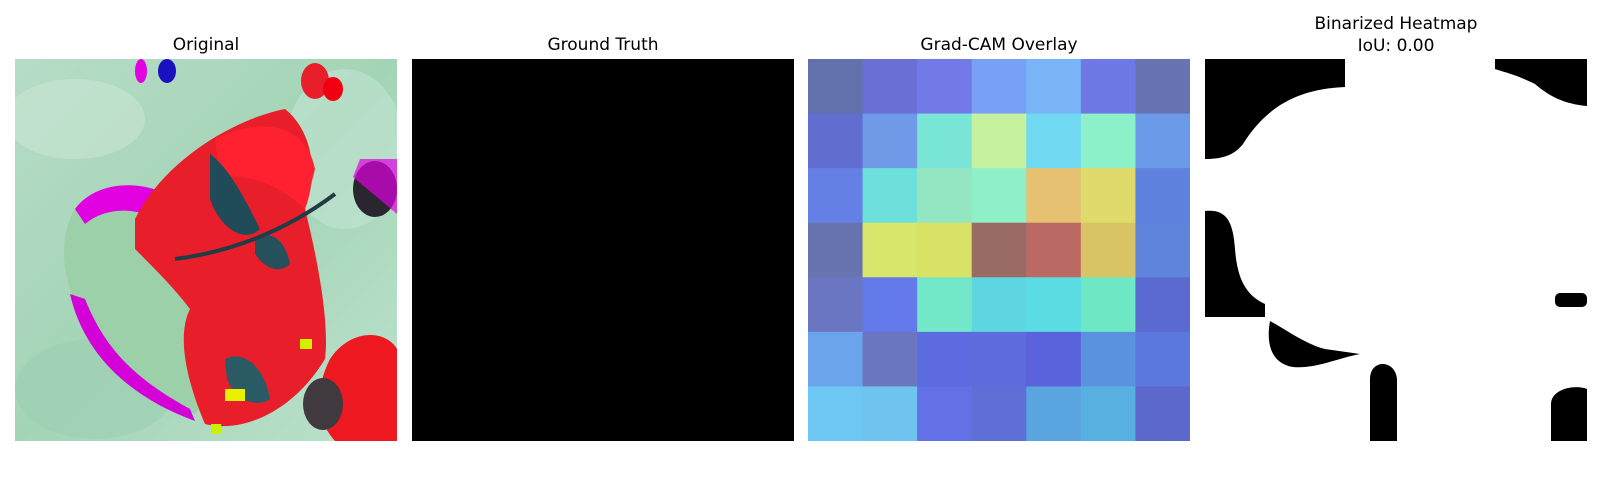 Image resolution: width=1600 pixels, height=500 pixels. What do you see at coordinates (1396, 24) in the screenshot?
I see `binarized-title: Binarized Heatmap` at bounding box center [1396, 24].